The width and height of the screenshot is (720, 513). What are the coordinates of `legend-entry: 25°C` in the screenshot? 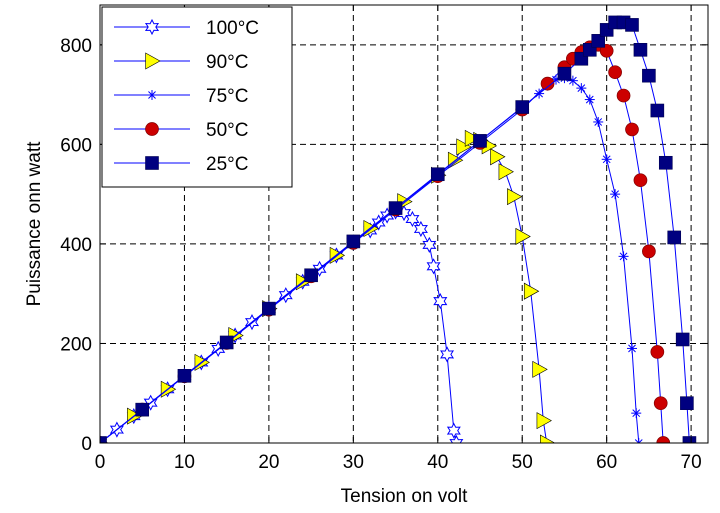 It's located at (181, 164).